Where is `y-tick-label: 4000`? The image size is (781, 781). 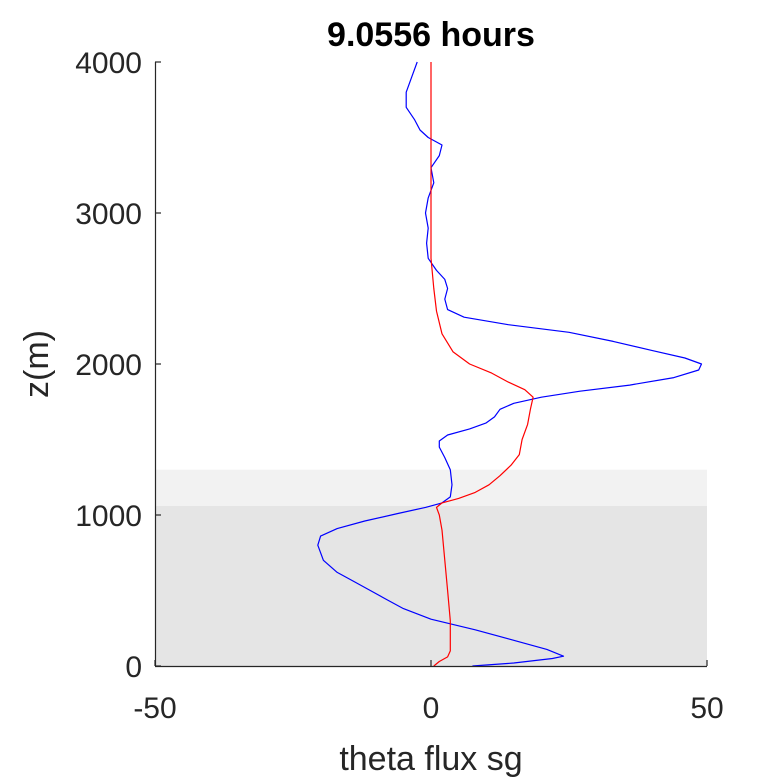 y-tick-label: 4000 is located at coordinates (108, 63).